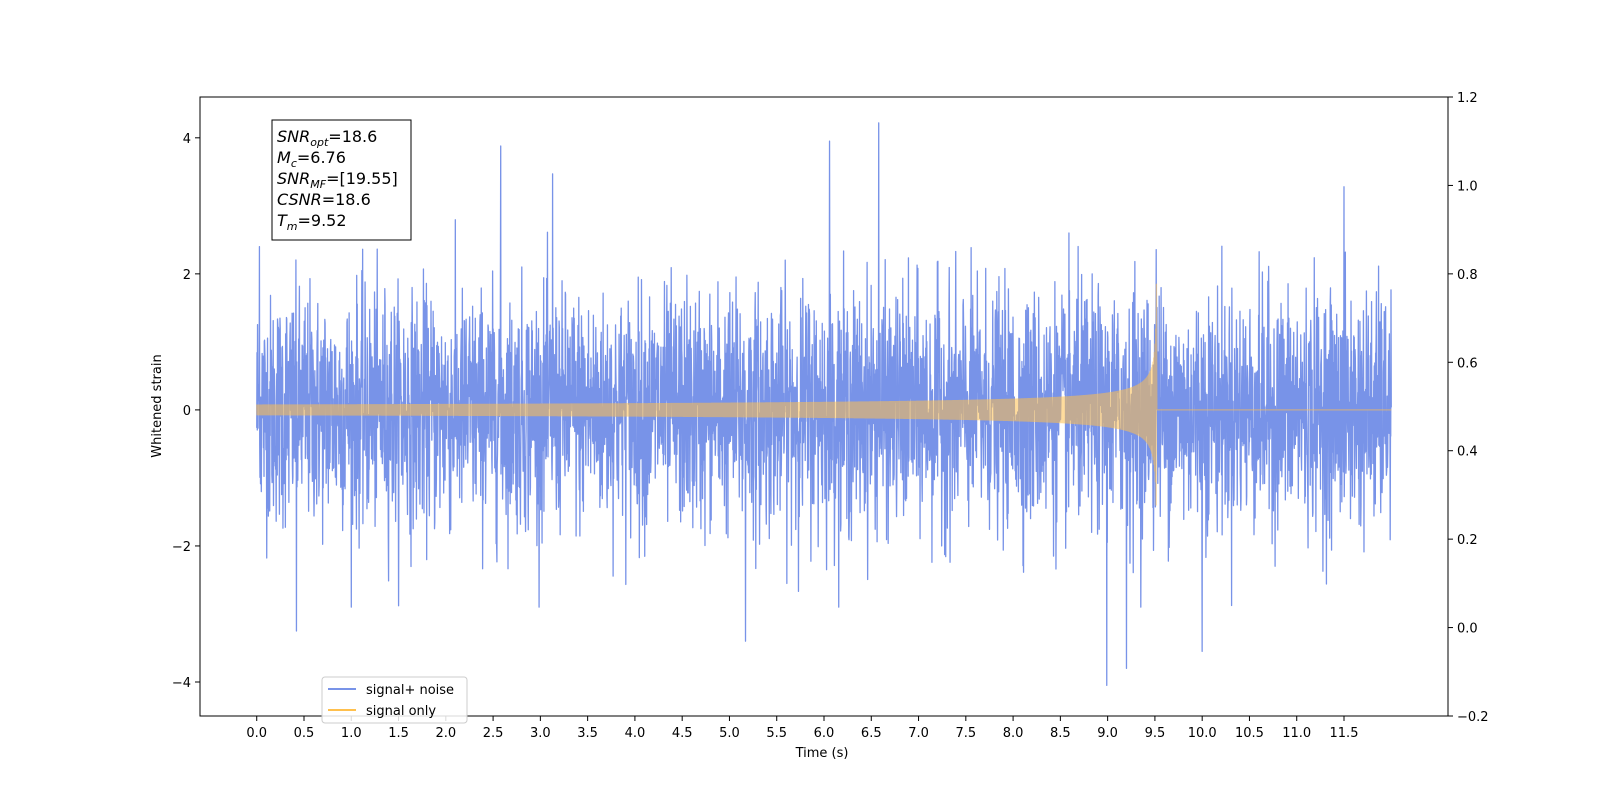 Image resolution: width=1600 pixels, height=800 pixels. What do you see at coordinates (401, 711) in the screenshot?
I see `legend-label-signal-only: signal only` at bounding box center [401, 711].